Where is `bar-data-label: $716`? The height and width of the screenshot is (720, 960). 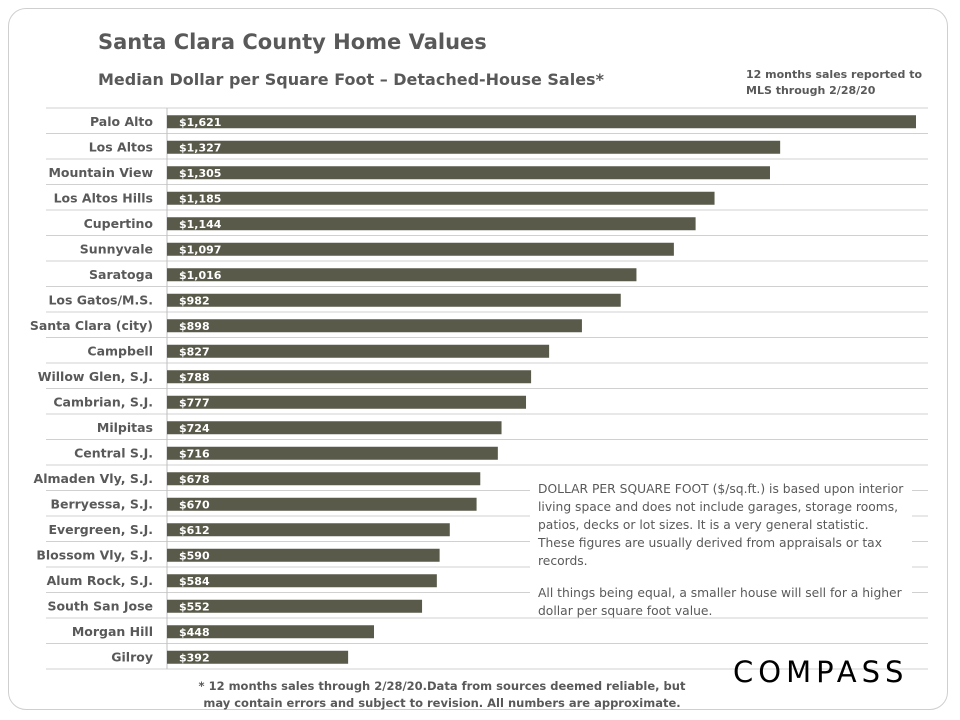
bar-data-label: $716 is located at coordinates (194, 453).